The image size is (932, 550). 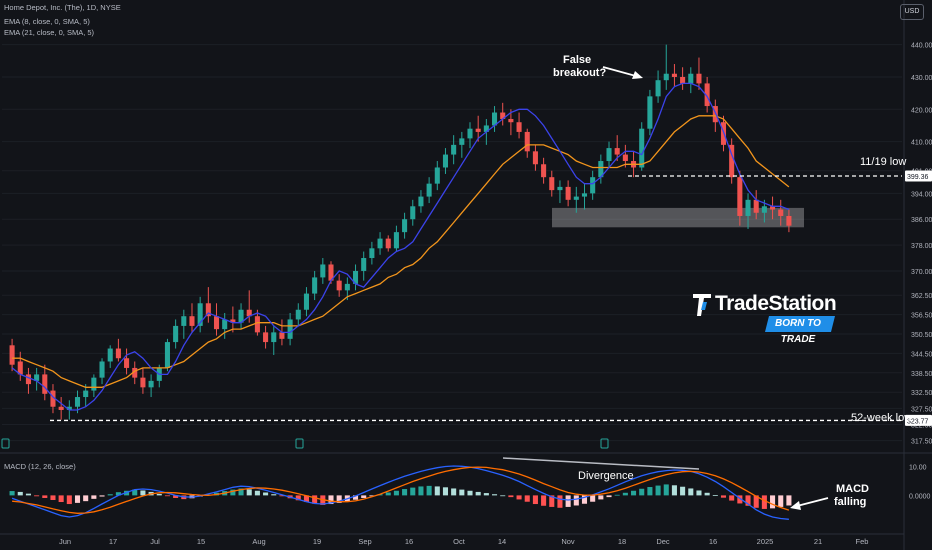 I want to click on macd-line, so click(x=400, y=492).